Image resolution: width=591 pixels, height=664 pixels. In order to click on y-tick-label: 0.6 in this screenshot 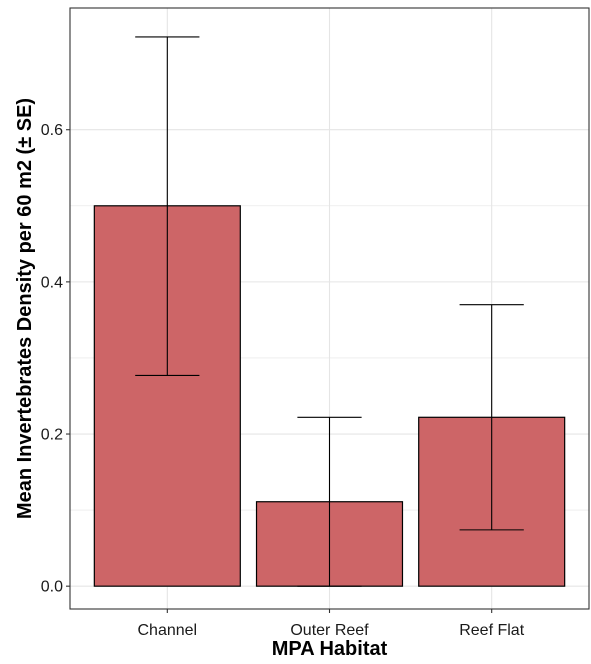, I will do `click(52, 130)`.